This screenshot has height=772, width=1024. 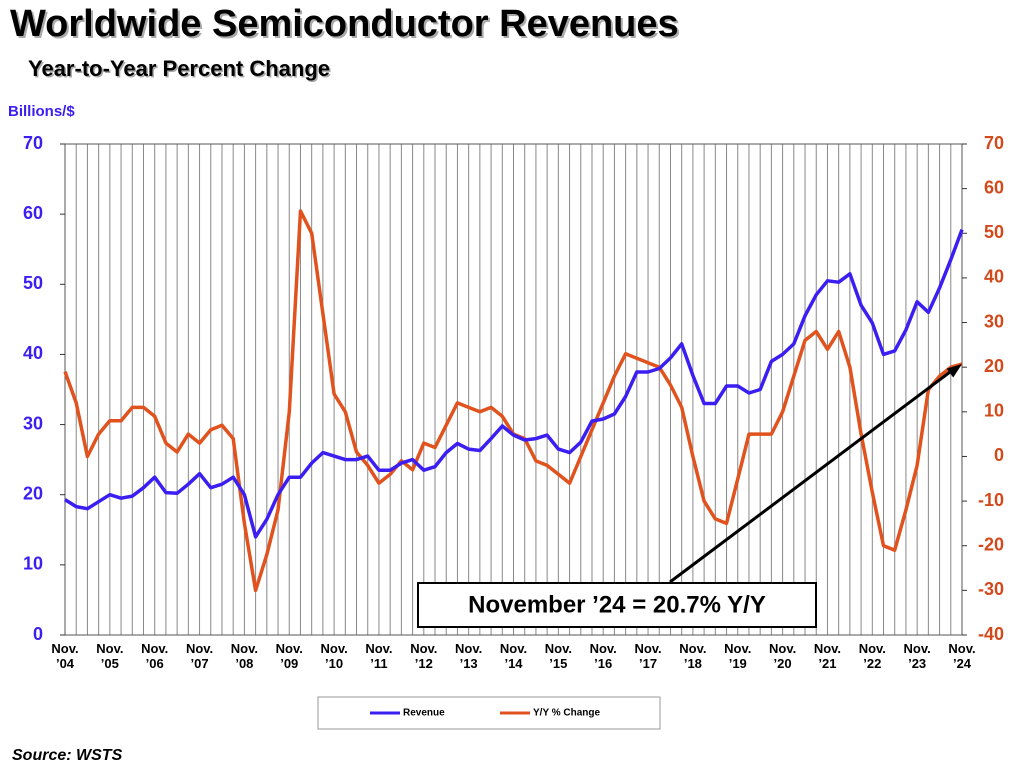 I want to click on y-tick-label: 0, so click(x=38, y=634).